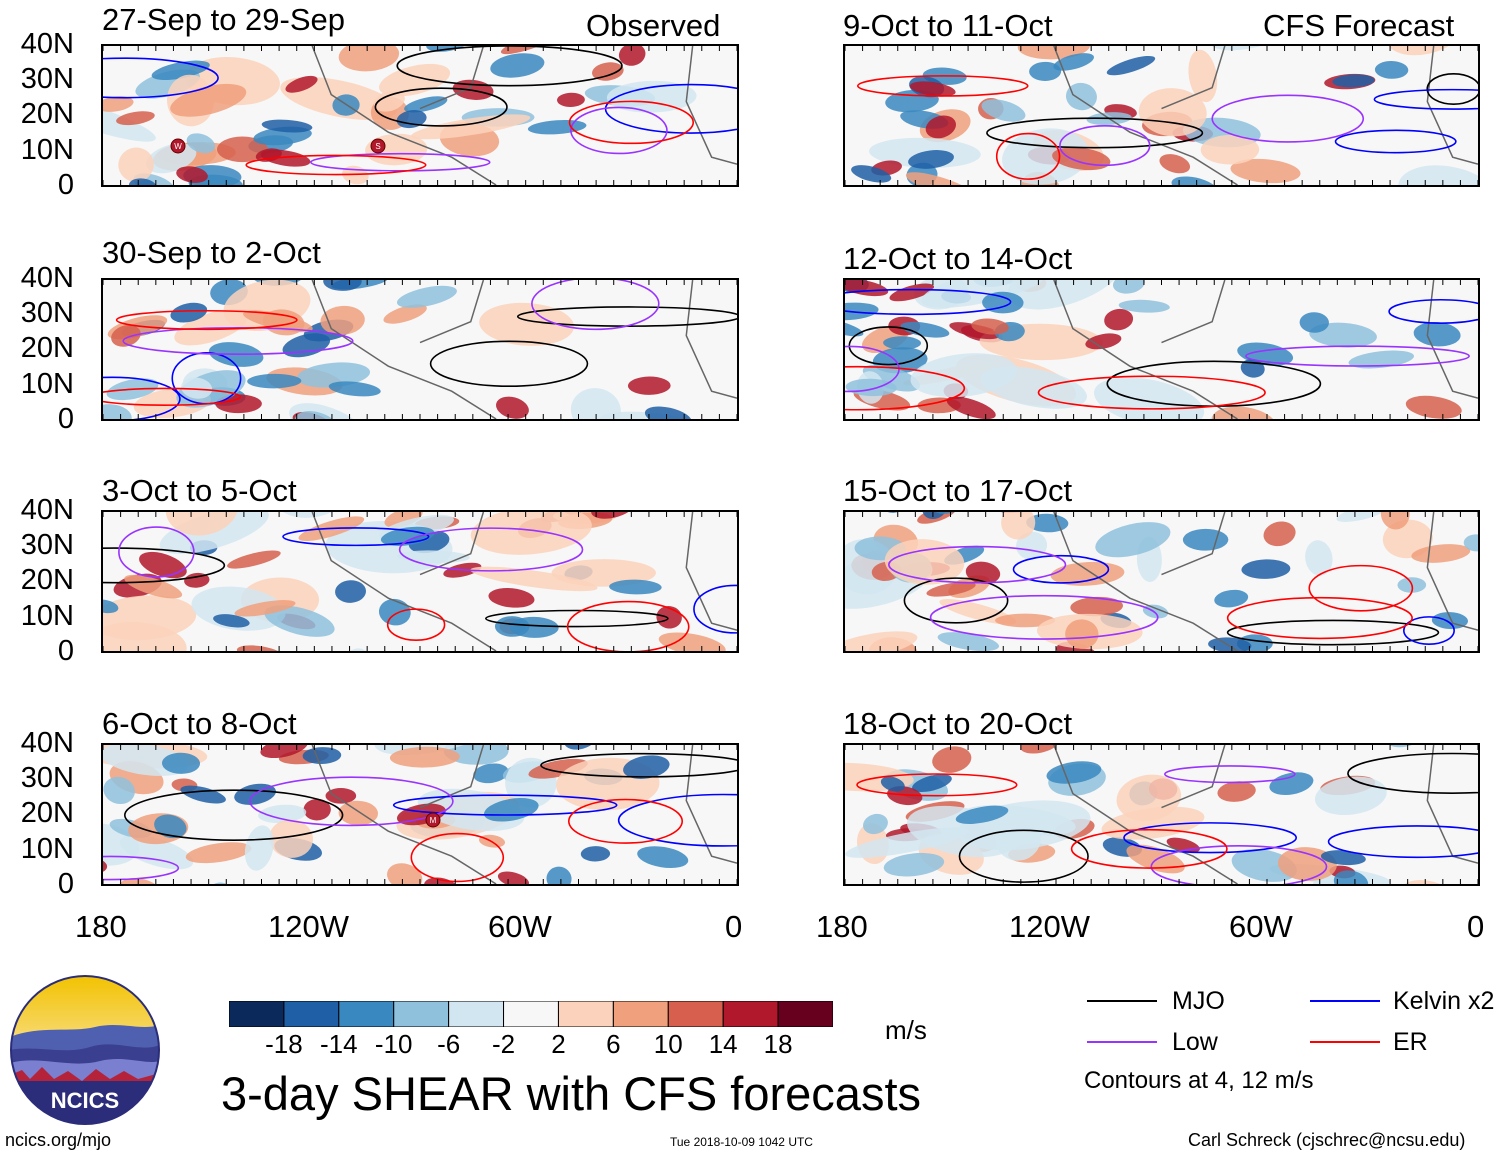 Image resolution: width=1510 pixels, height=1157 pixels. Describe the element at coordinates (1049, 926) in the screenshot. I see `lon-label-fcst-120w: 120W` at that location.